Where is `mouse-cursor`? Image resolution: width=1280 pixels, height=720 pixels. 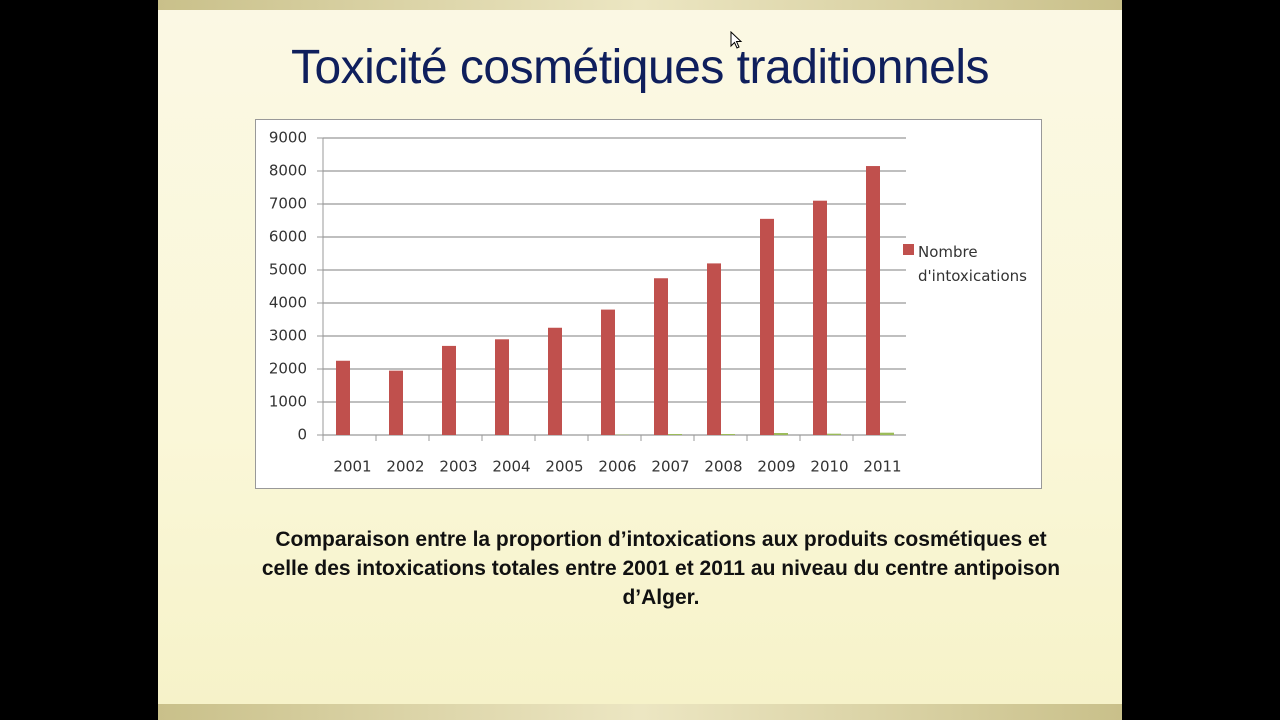
mouse-cursor is located at coordinates (736, 40).